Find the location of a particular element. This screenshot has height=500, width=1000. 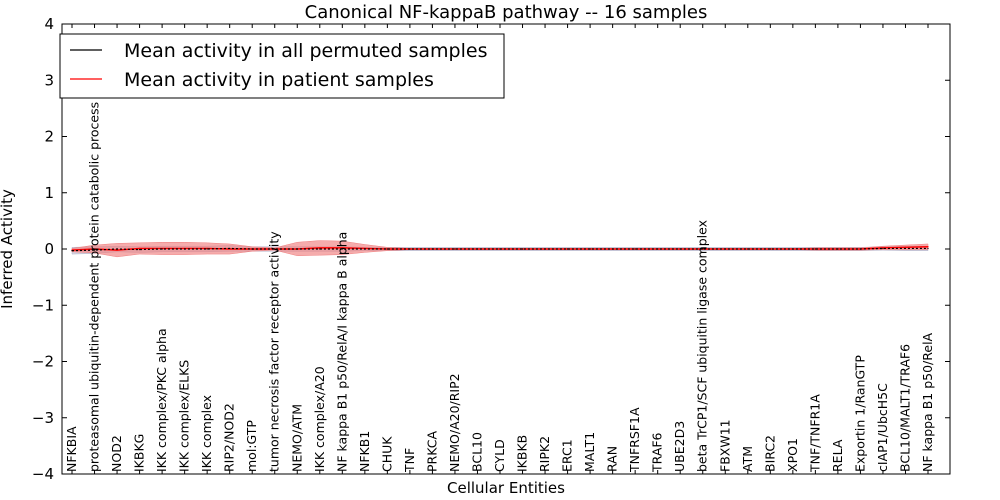

x-tick-label: NOD2 is located at coordinates (116, 453).